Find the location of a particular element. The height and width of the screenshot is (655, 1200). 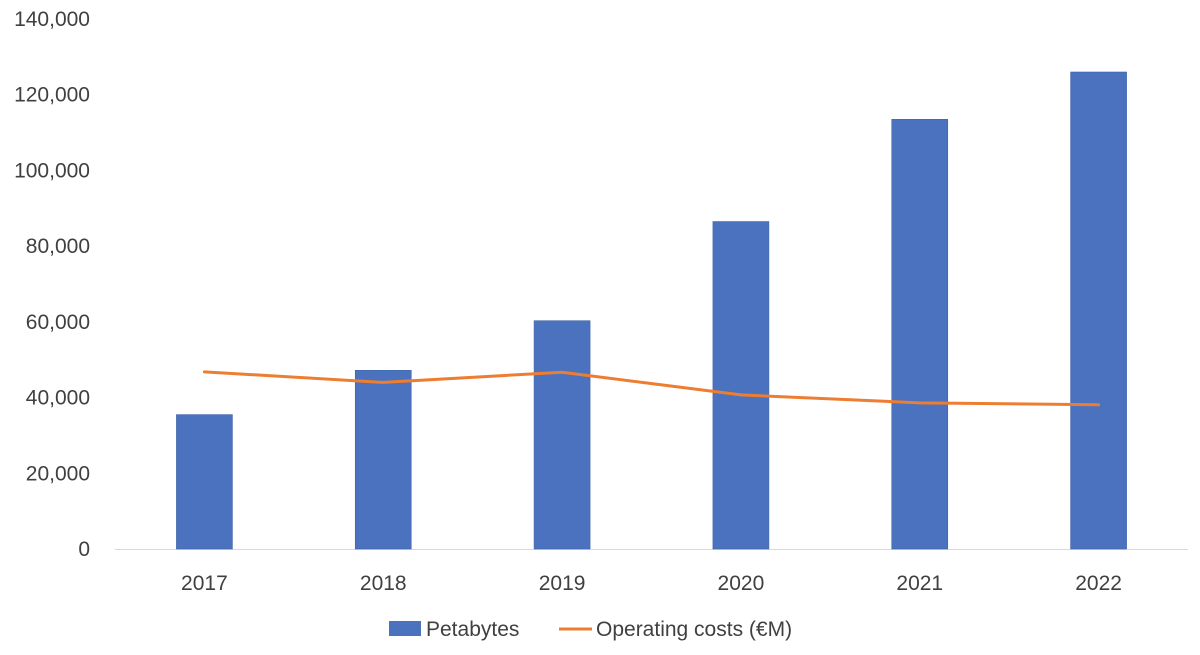

bar-2022 is located at coordinates (1098, 310).